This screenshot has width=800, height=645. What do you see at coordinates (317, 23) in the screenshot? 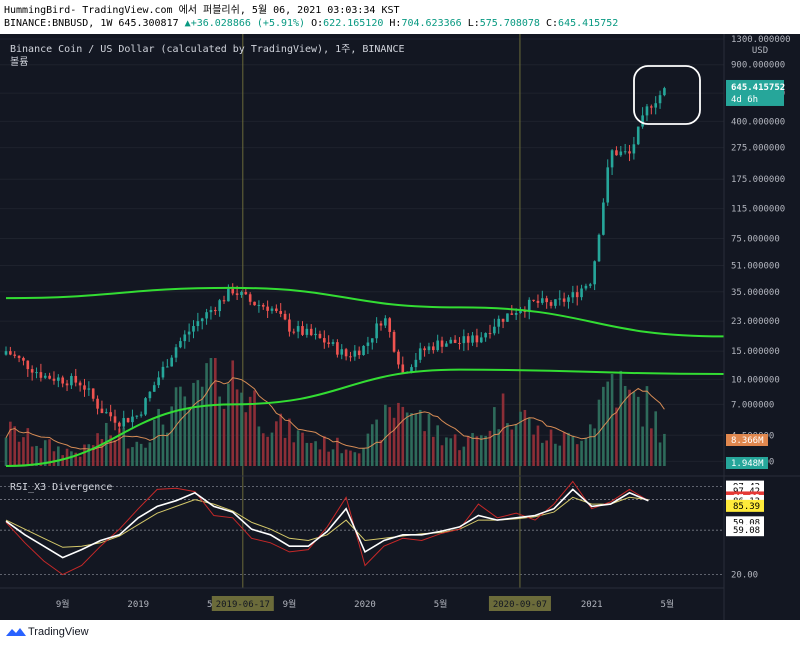
I see `open-label: O:` at bounding box center [317, 23].